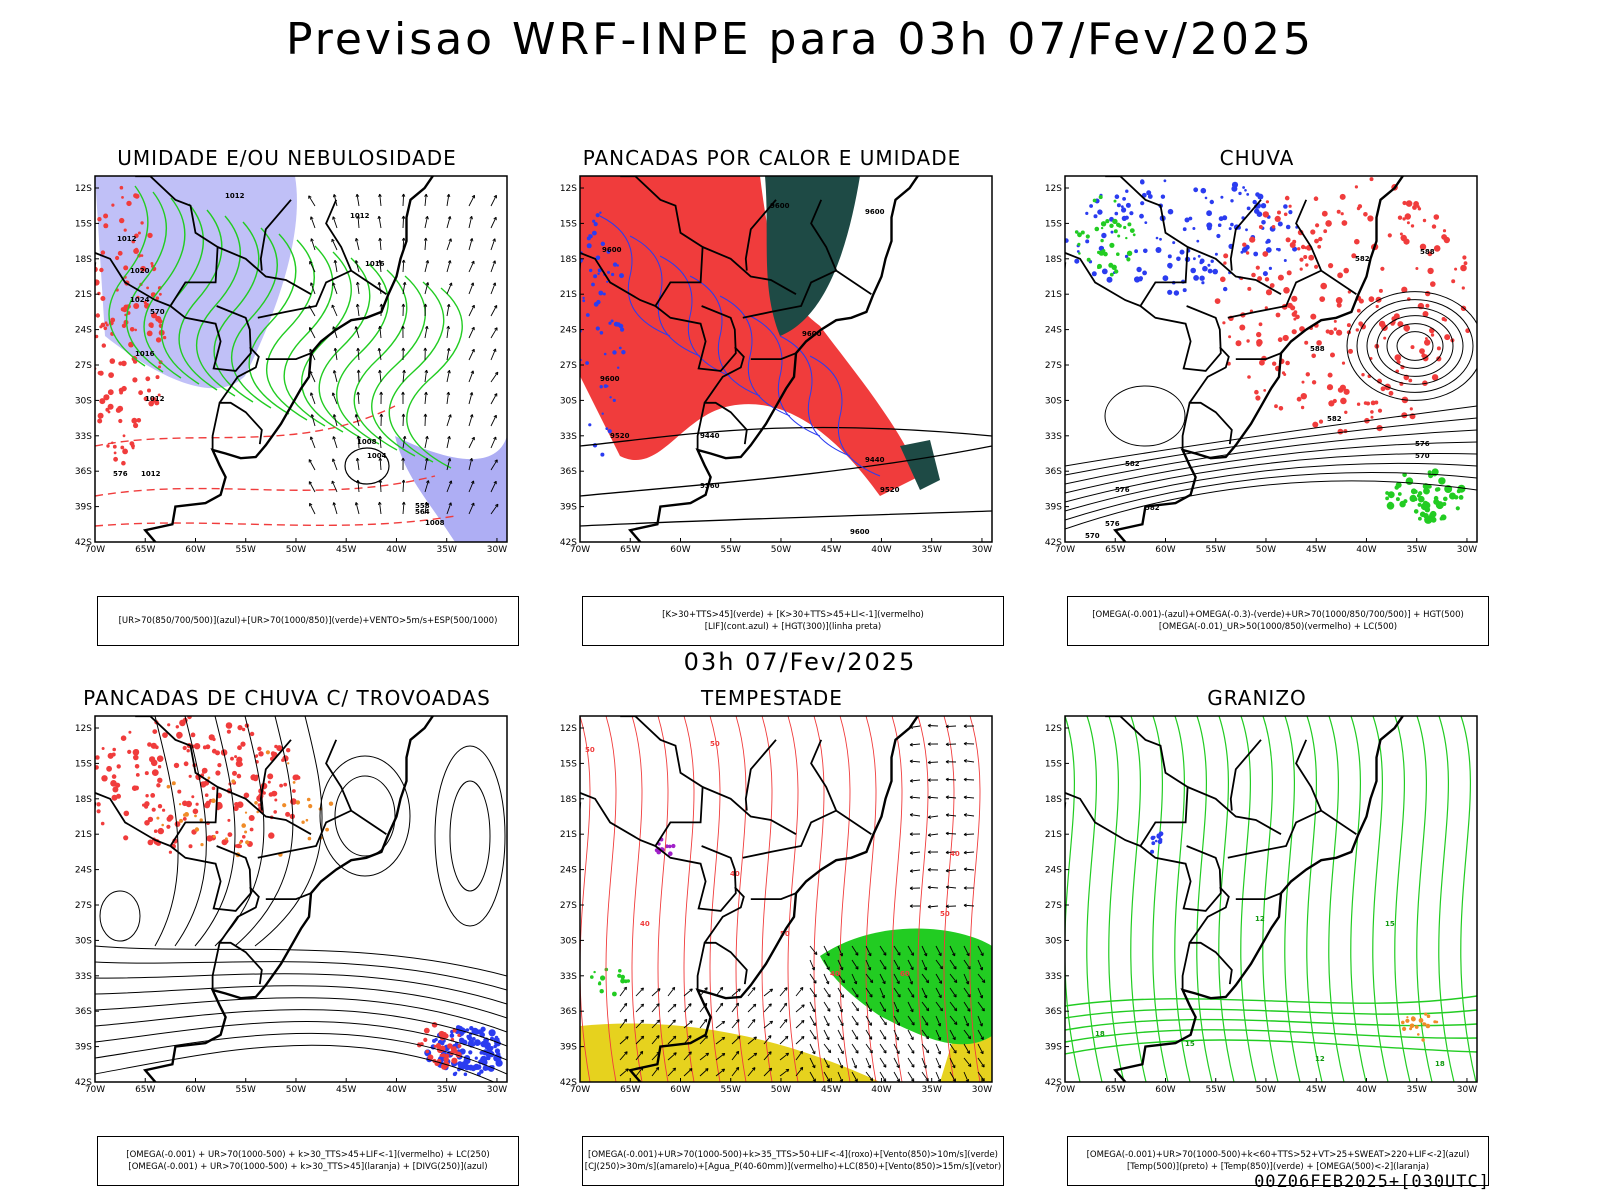 The image size is (1600, 1200). I want to click on coastline-layer, so click(1235, 899).